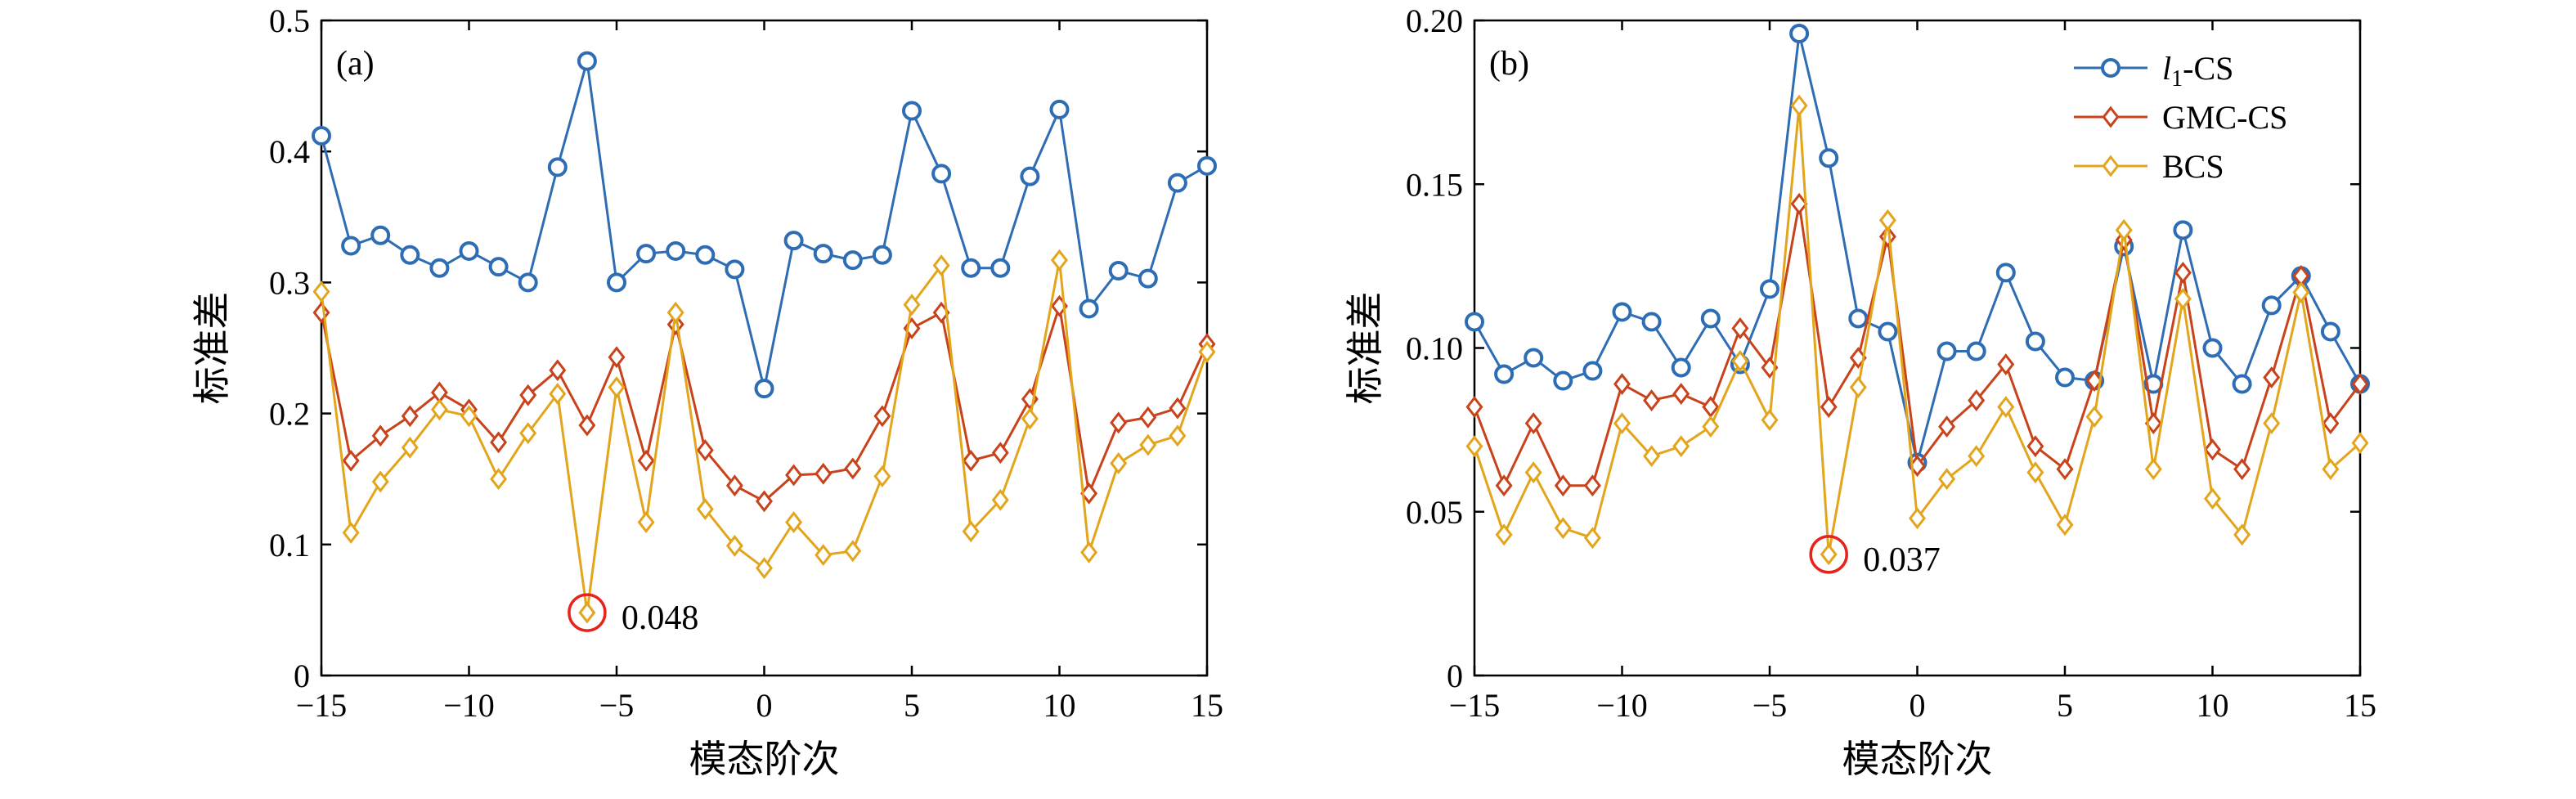  Describe the element at coordinates (764, 404) in the screenshot. I see `series-gmc` at that location.